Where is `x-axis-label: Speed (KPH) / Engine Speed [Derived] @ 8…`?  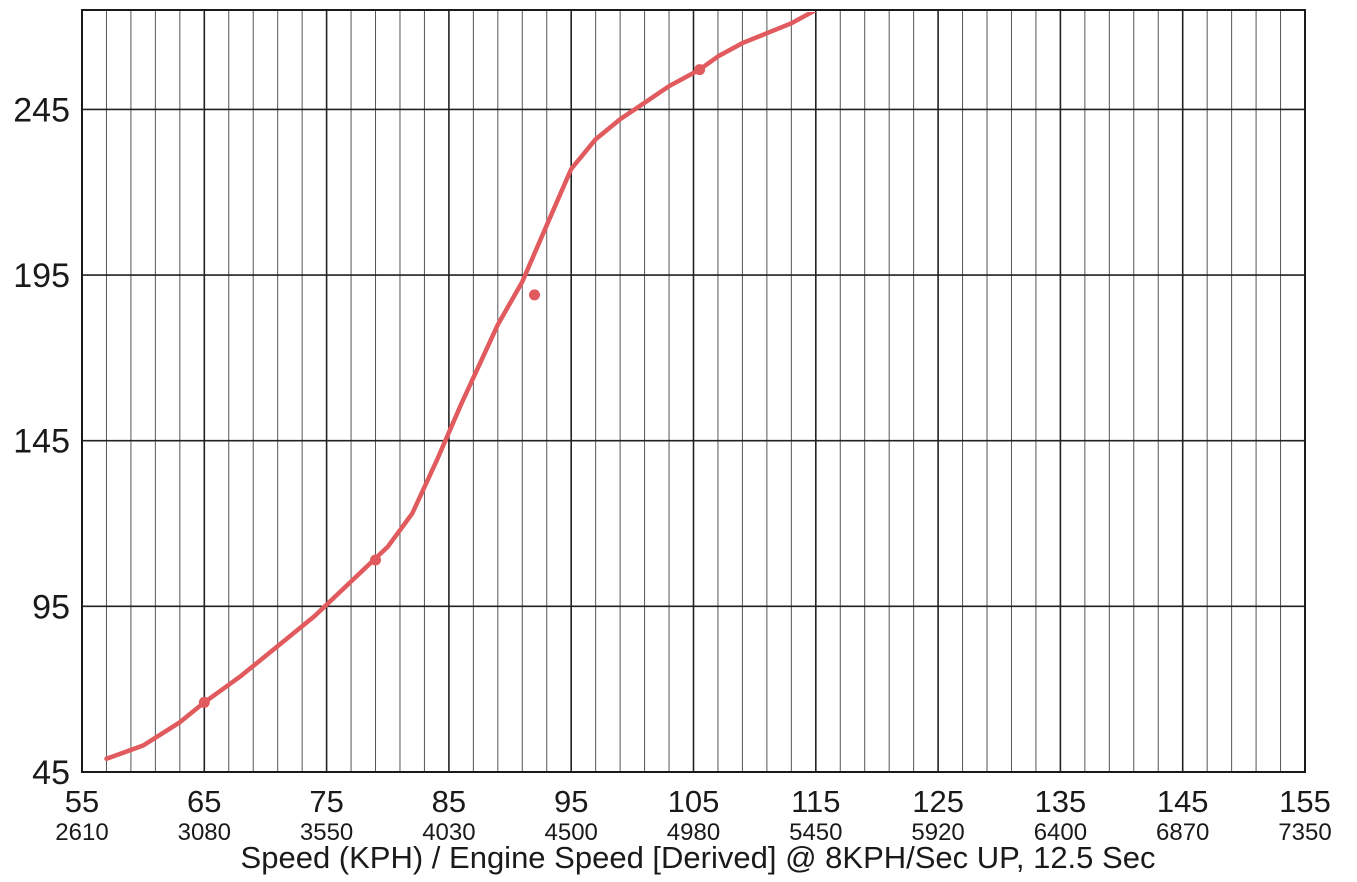
x-axis-label: Speed (KPH) / Engine Speed [Derived] @ 8… is located at coordinates (698, 857).